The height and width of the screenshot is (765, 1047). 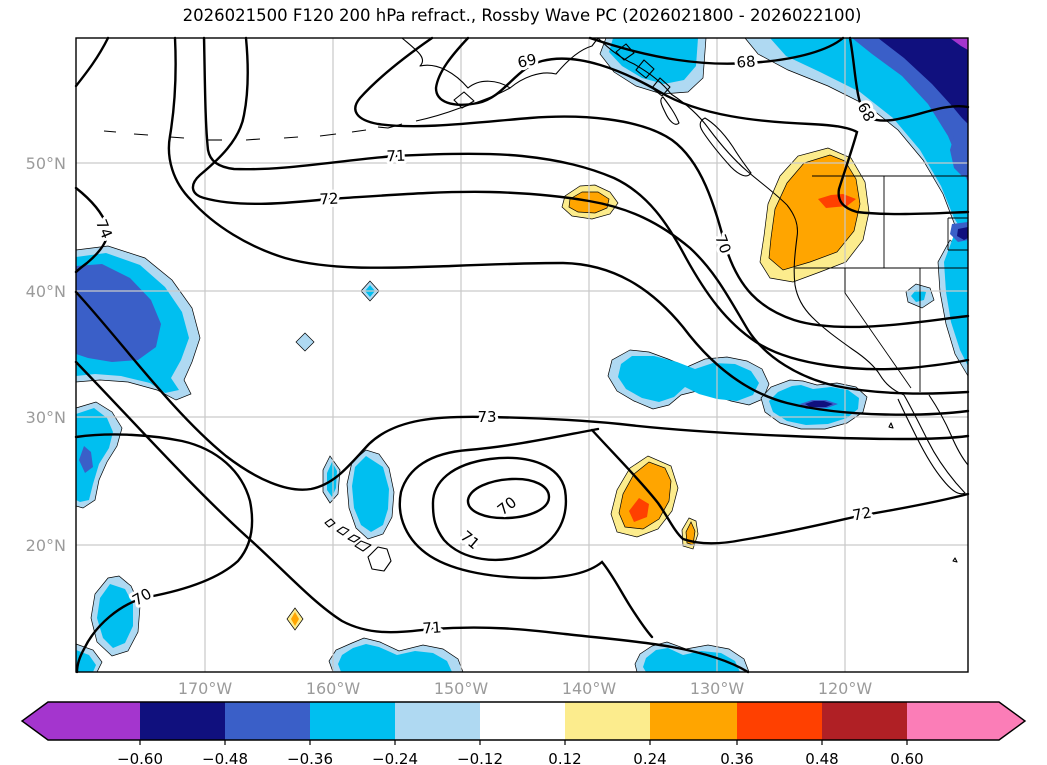 What do you see at coordinates (310, 757) in the screenshot?
I see `colorbar-tick-label: −0.36` at bounding box center [310, 757].